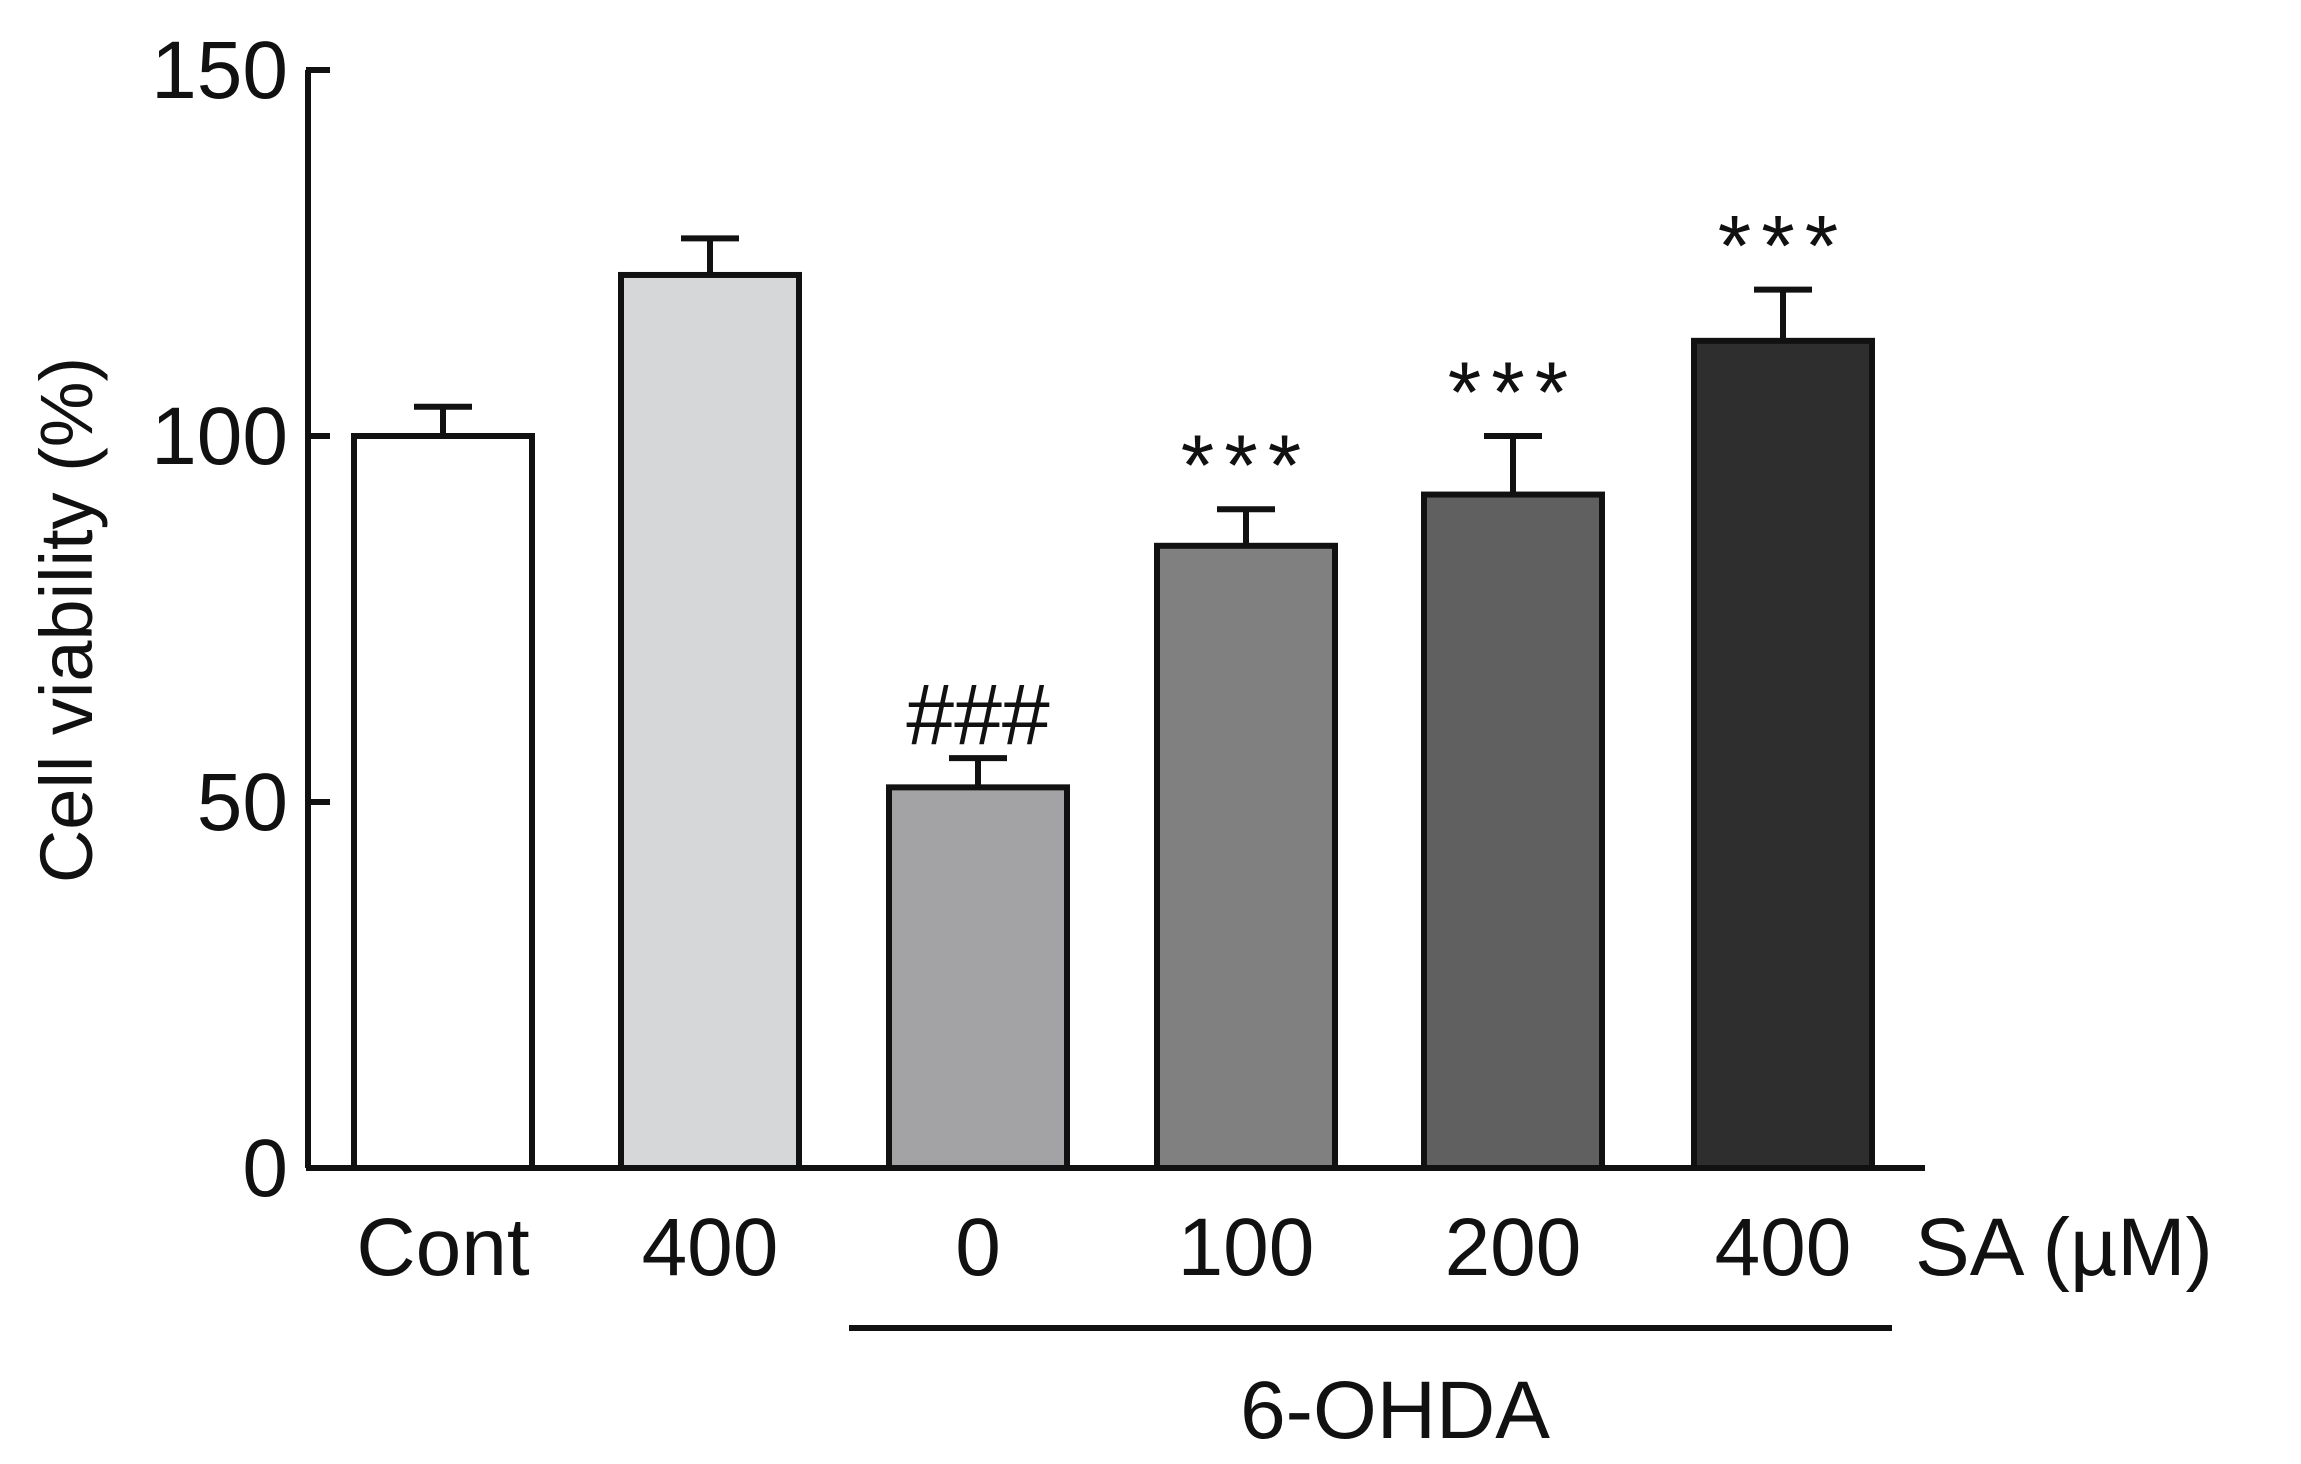 The height and width of the screenshot is (1464, 2301). What do you see at coordinates (219, 70) in the screenshot?
I see `y-tick-label: 150` at bounding box center [219, 70].